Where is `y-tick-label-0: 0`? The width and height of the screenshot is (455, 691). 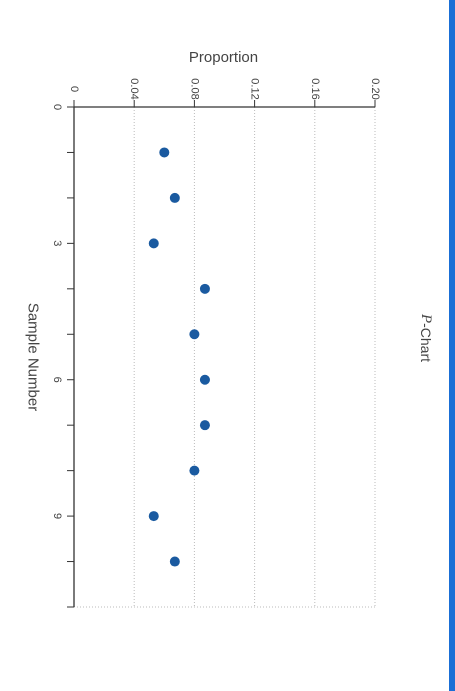
y-tick-label-0: 0 is located at coordinates (74, 89).